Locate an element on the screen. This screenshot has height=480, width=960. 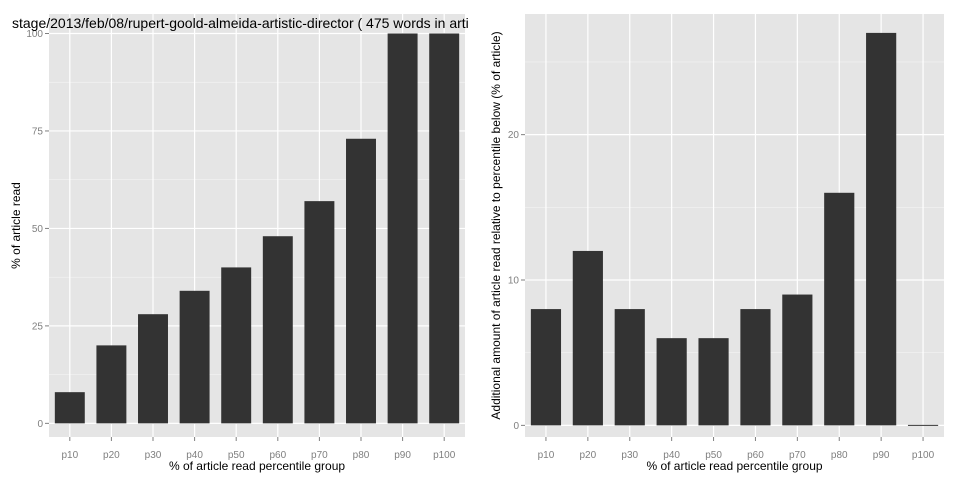
y-tick-label: 75 is located at coordinates (38, 131).